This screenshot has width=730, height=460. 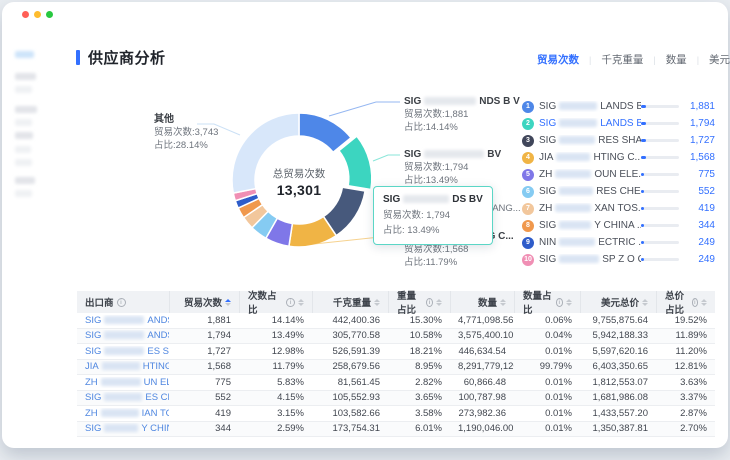 What do you see at coordinates (558, 320) in the screenshot?
I see `cell-数量占比: 0.06%` at bounding box center [558, 320].